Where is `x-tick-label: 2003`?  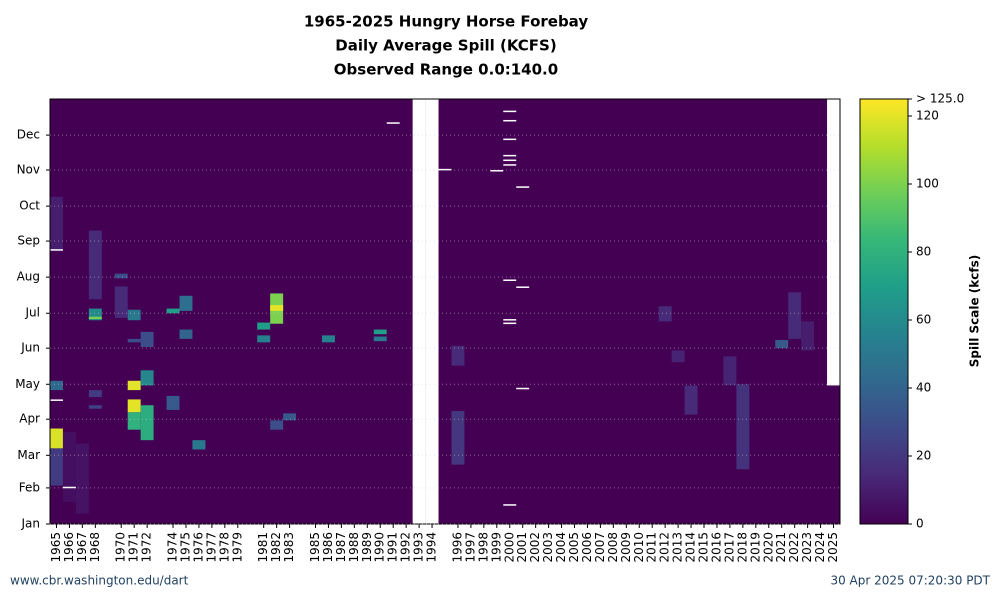 x-tick-label: 2003 is located at coordinates (548, 547).